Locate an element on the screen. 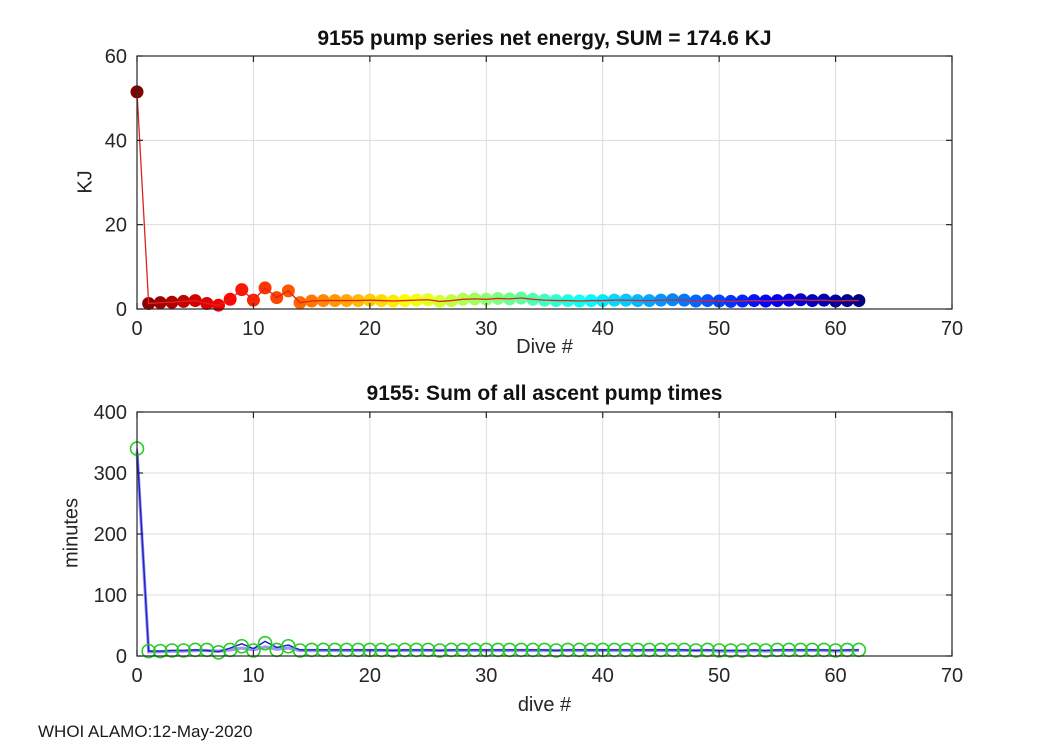  y-tick-label: 60 is located at coordinates (116, 57).